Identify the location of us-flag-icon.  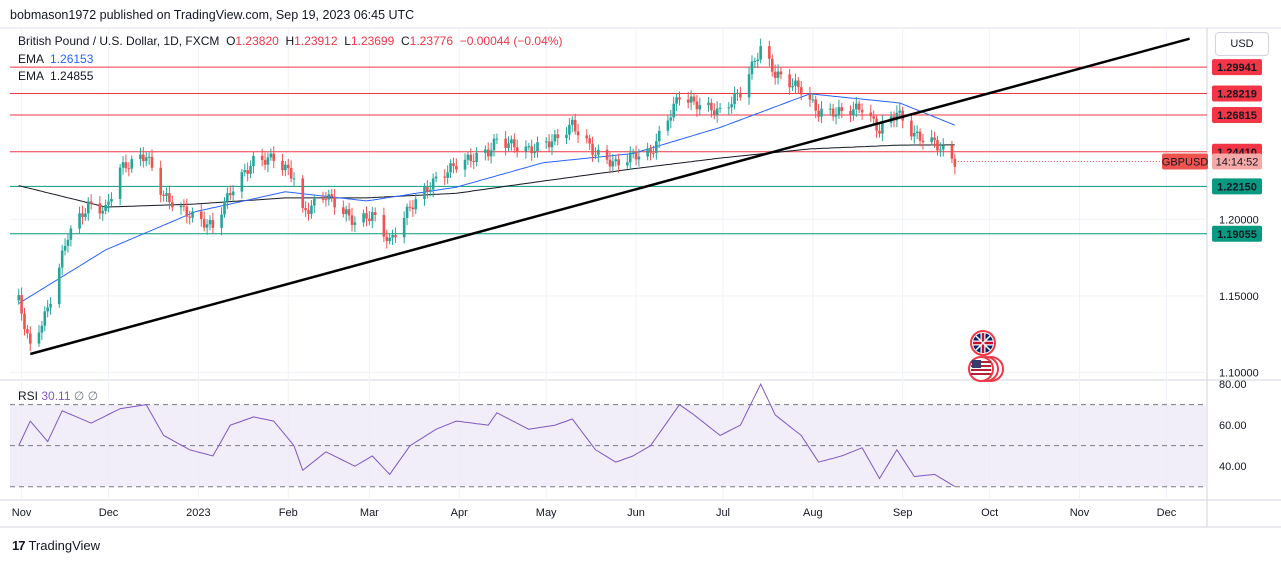
(981, 369).